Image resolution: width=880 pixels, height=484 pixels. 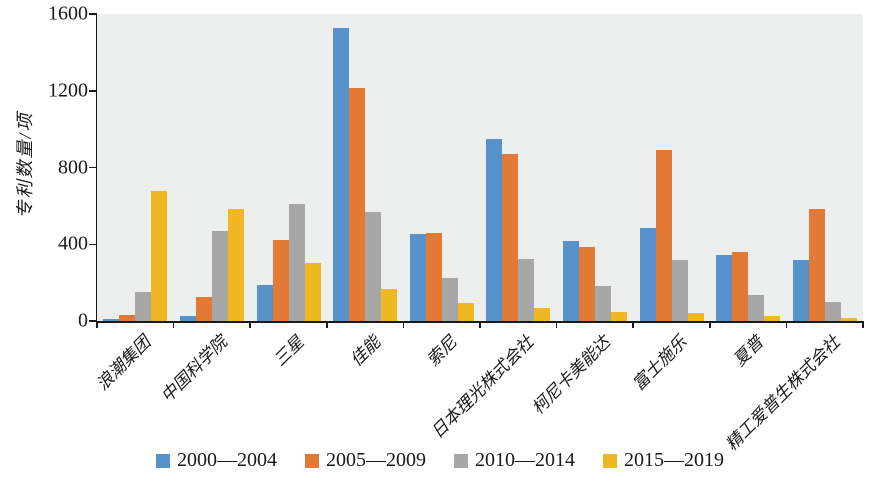 I want to click on bar-2005—2009-索尼, so click(x=433, y=276).